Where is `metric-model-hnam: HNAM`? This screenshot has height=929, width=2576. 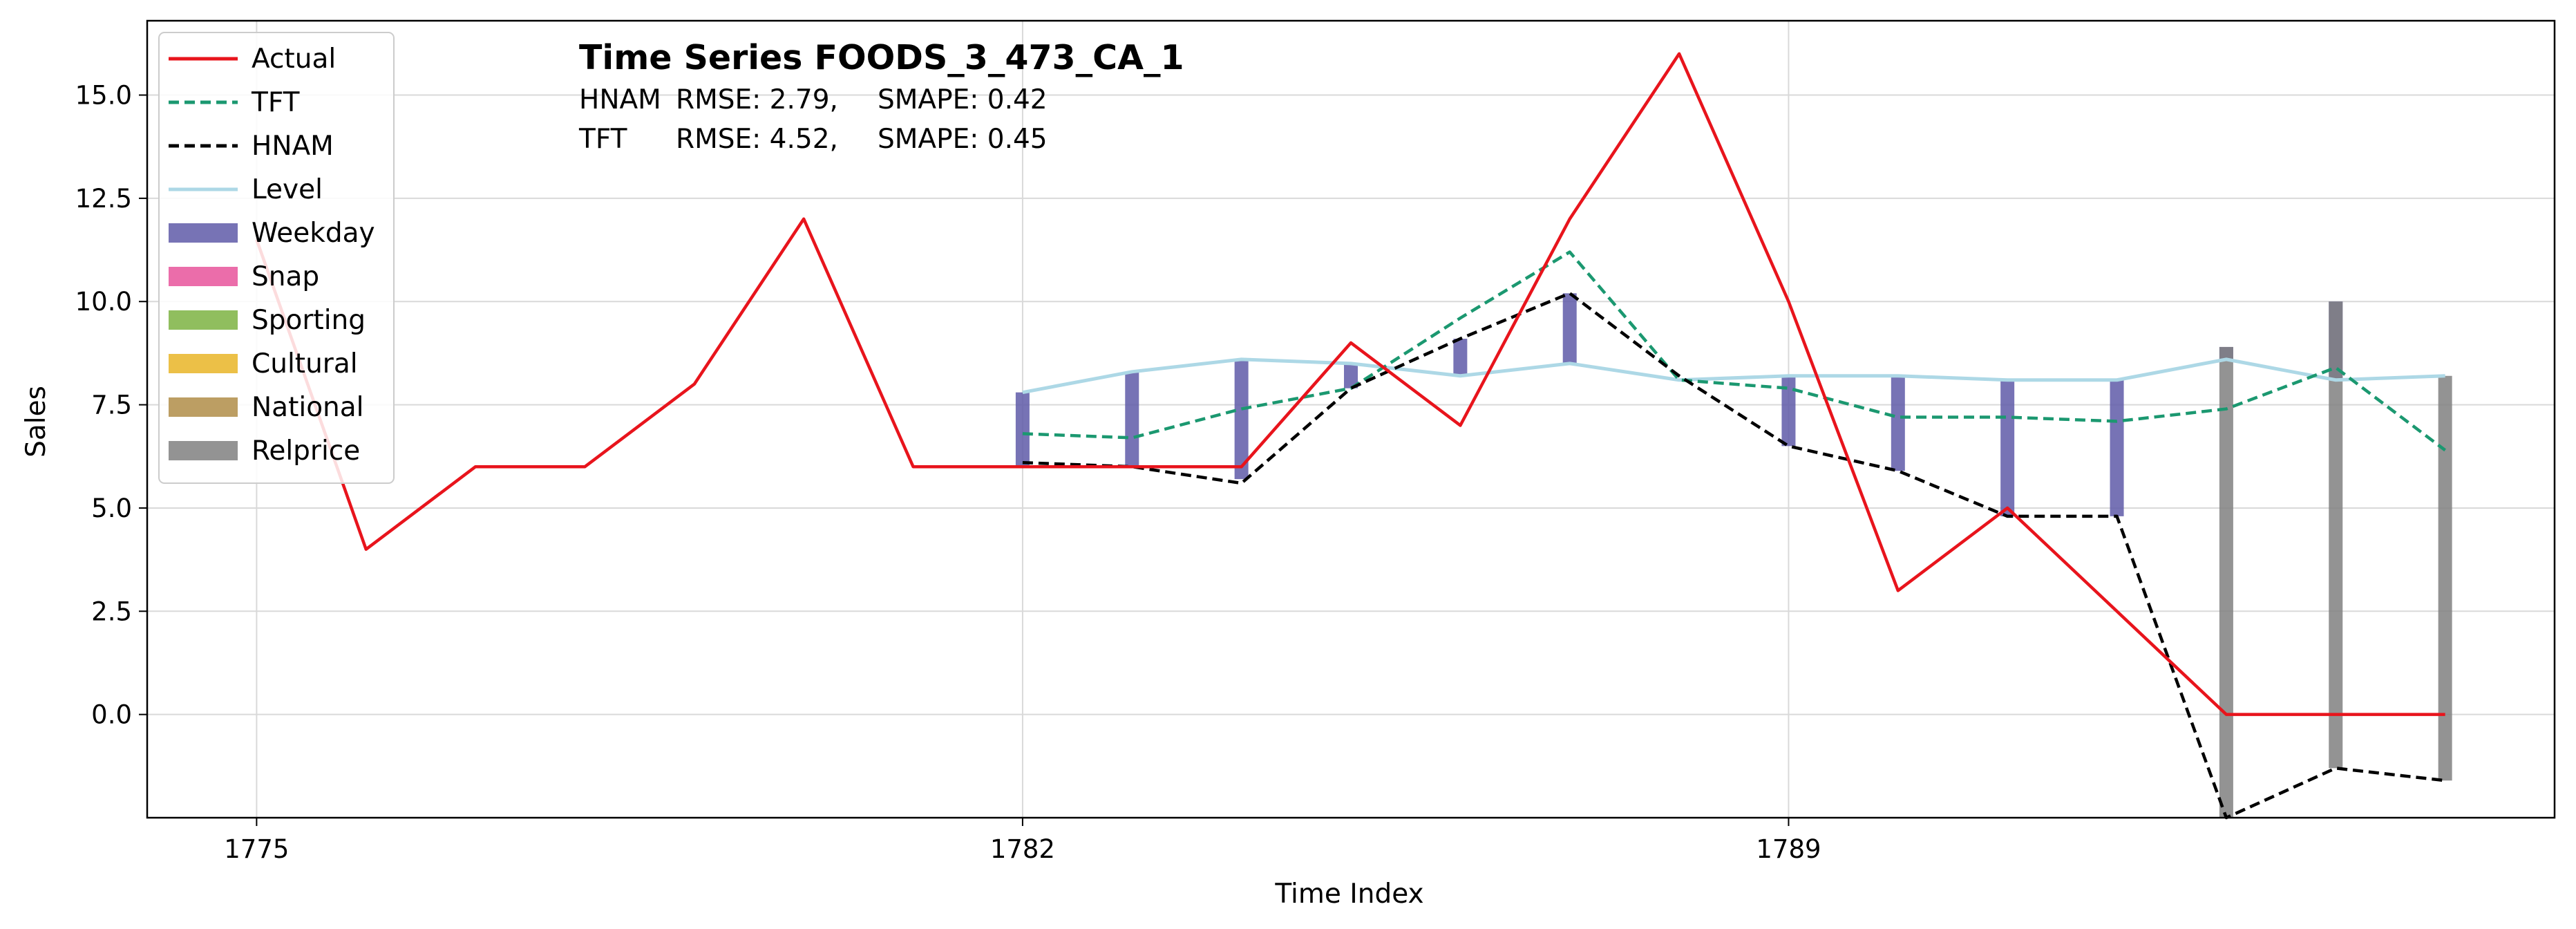 metric-model-hnam: HNAM is located at coordinates (620, 100).